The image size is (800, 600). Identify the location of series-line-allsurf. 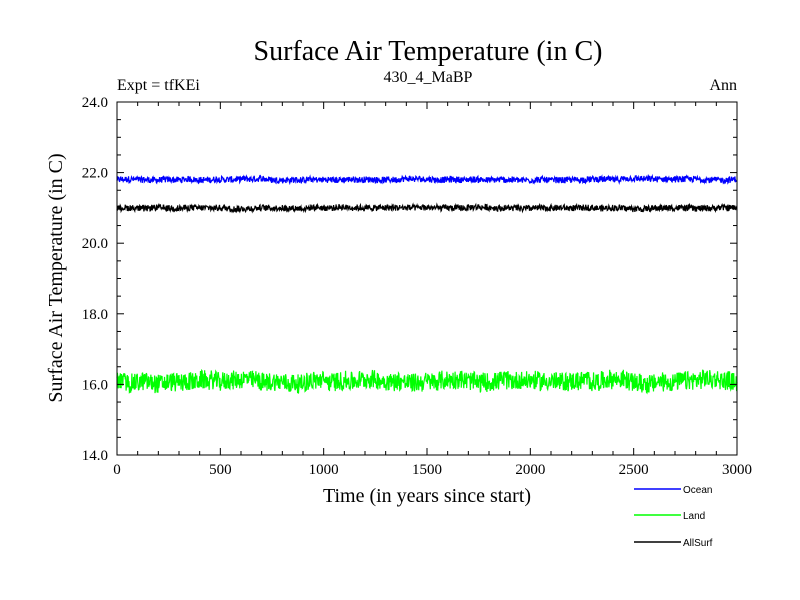
(427, 208).